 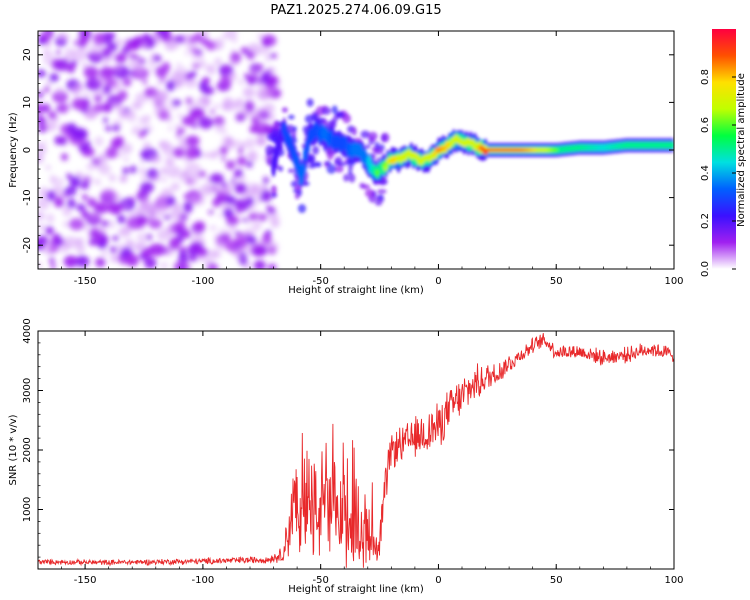 I want to click on colorbar-tick-label: 0.6, so click(x=705, y=125).